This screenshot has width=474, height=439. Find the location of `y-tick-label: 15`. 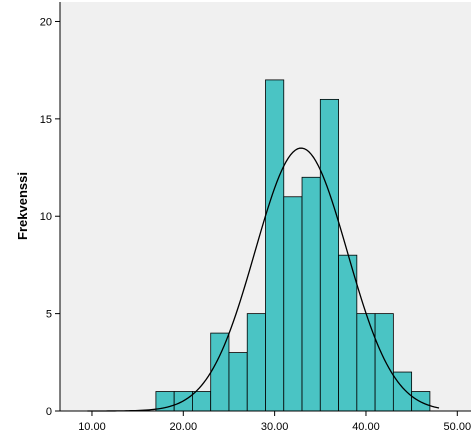

y-tick-label: 15 is located at coordinates (46, 120).